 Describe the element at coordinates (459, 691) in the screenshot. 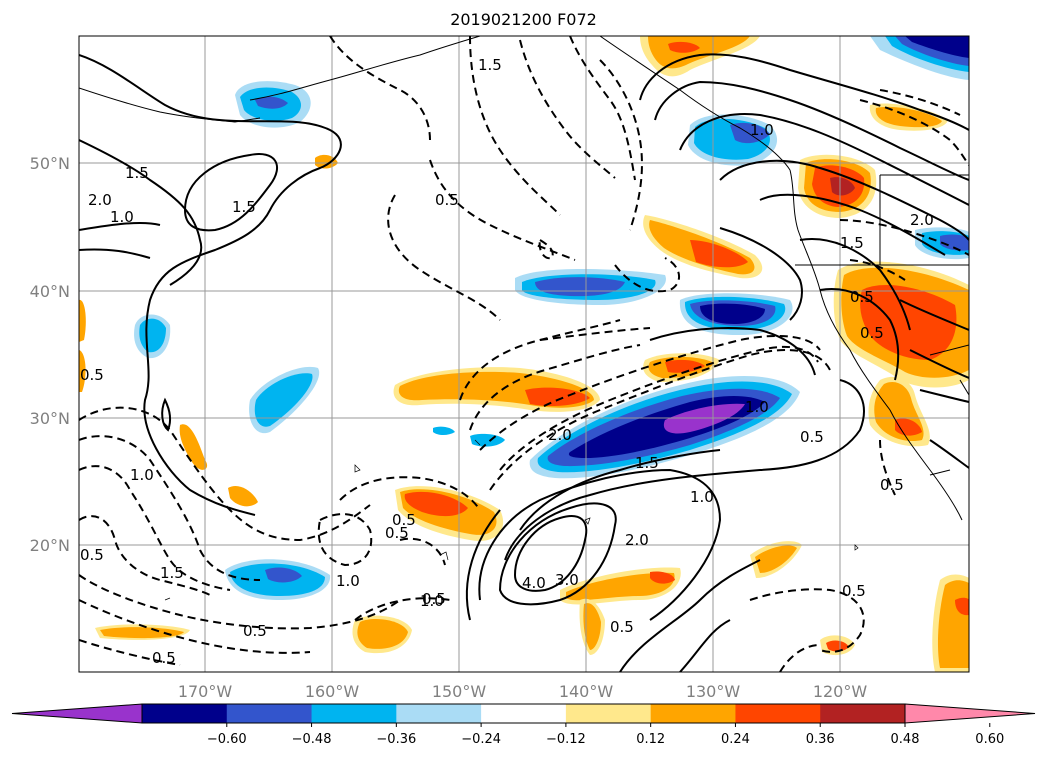

I see `lon-label: 150°W` at that location.